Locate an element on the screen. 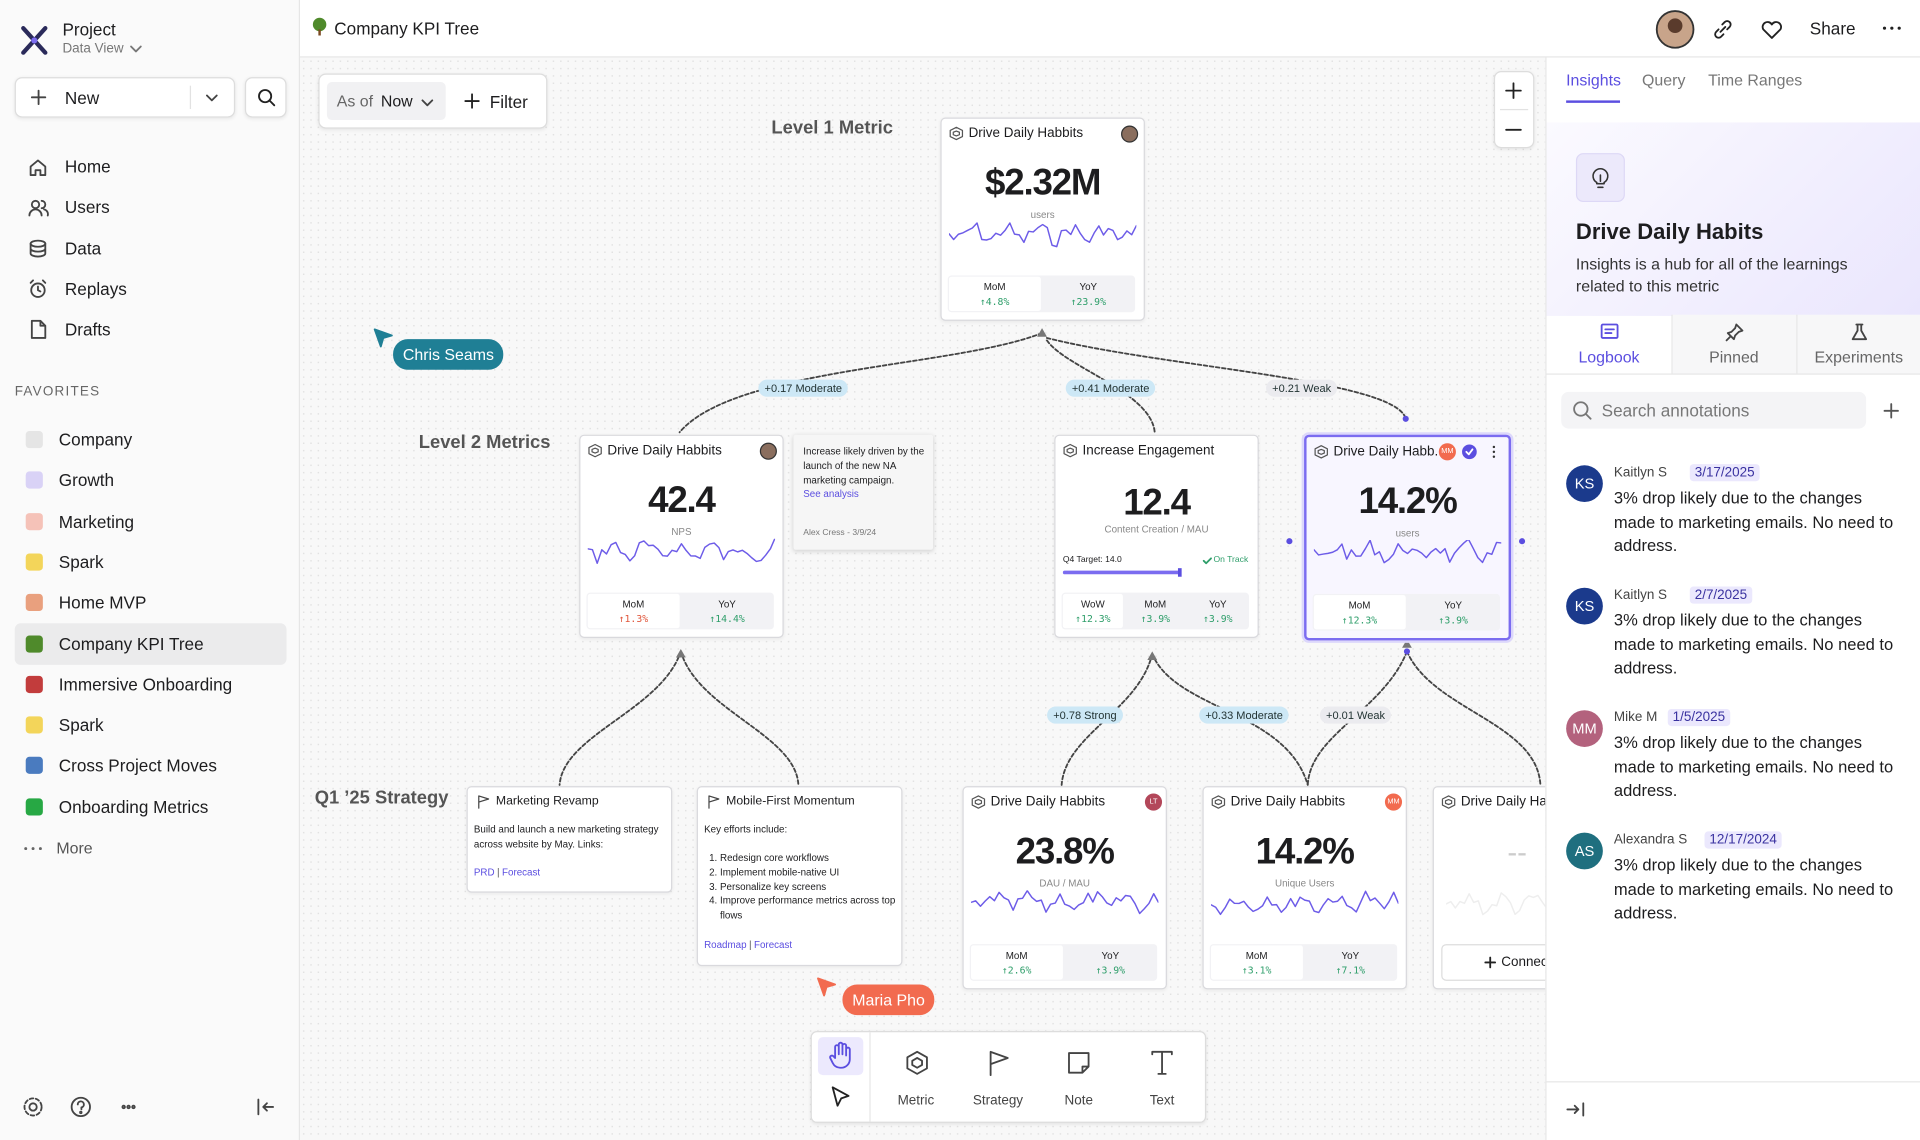 This screenshot has width=1920, height=1140. strategy-item: Redesign core workflows is located at coordinates (812, 858).